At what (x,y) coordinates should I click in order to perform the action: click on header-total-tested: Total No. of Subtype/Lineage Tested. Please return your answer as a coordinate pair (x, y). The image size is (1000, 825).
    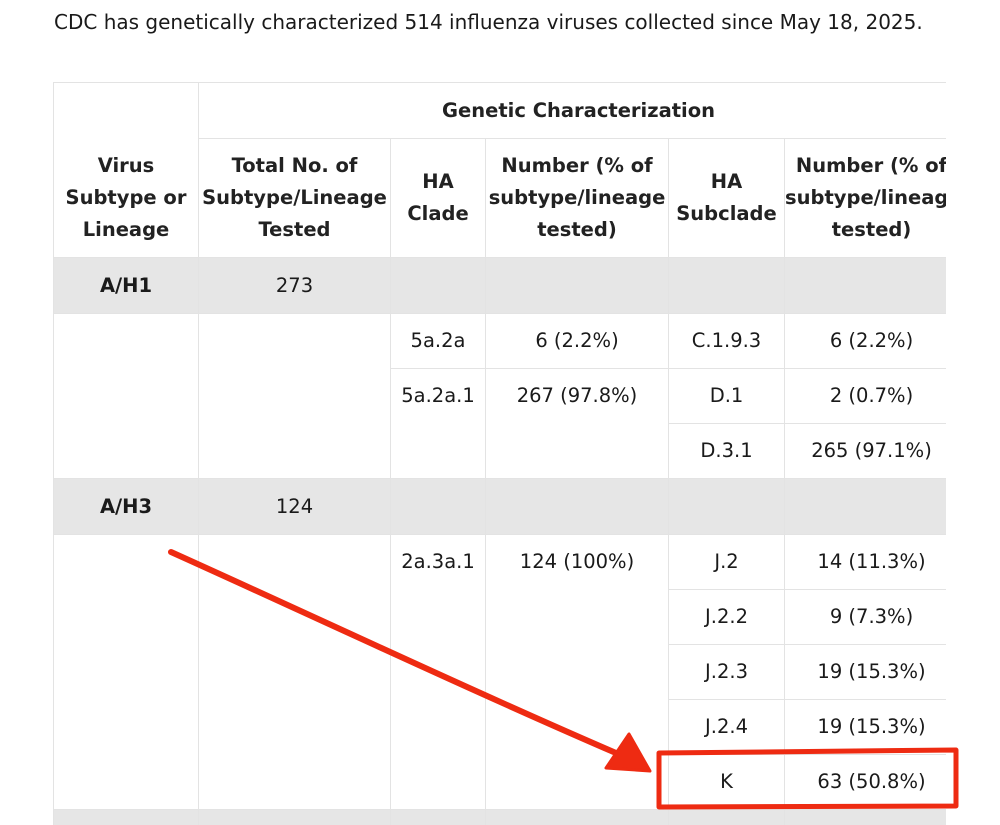
    Looking at the image, I should click on (294, 198).